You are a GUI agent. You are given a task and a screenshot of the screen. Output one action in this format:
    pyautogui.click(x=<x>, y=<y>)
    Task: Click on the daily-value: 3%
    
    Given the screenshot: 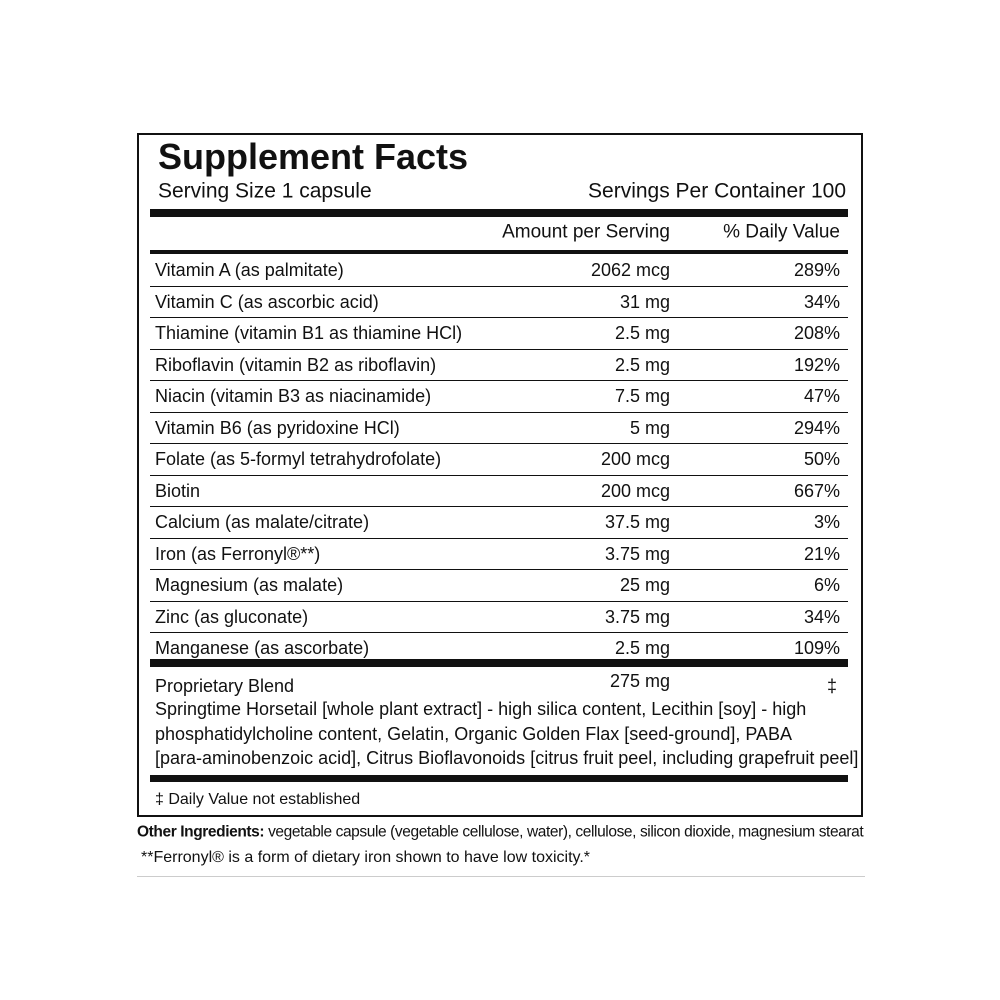 What is the action you would take?
    pyautogui.click(x=826, y=522)
    